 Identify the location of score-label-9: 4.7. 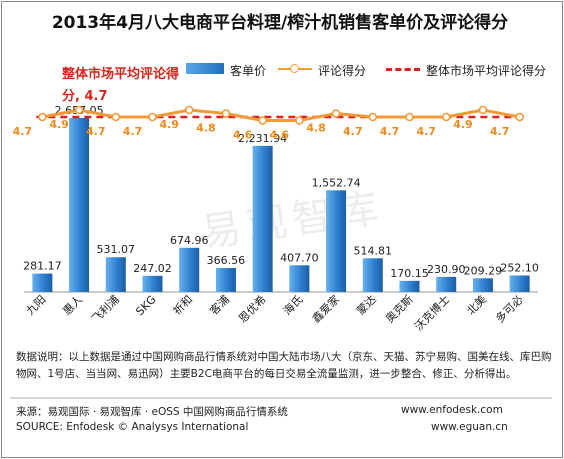
(353, 131).